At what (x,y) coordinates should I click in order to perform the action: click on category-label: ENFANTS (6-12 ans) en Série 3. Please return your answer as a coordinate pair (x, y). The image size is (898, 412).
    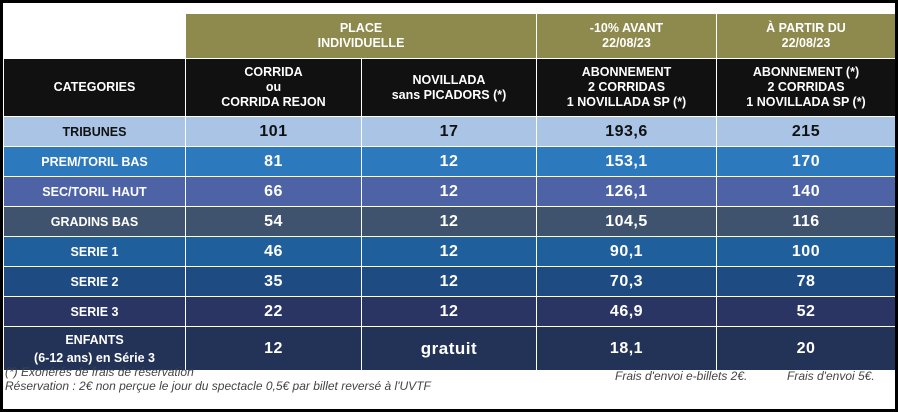
    Looking at the image, I should click on (94, 348).